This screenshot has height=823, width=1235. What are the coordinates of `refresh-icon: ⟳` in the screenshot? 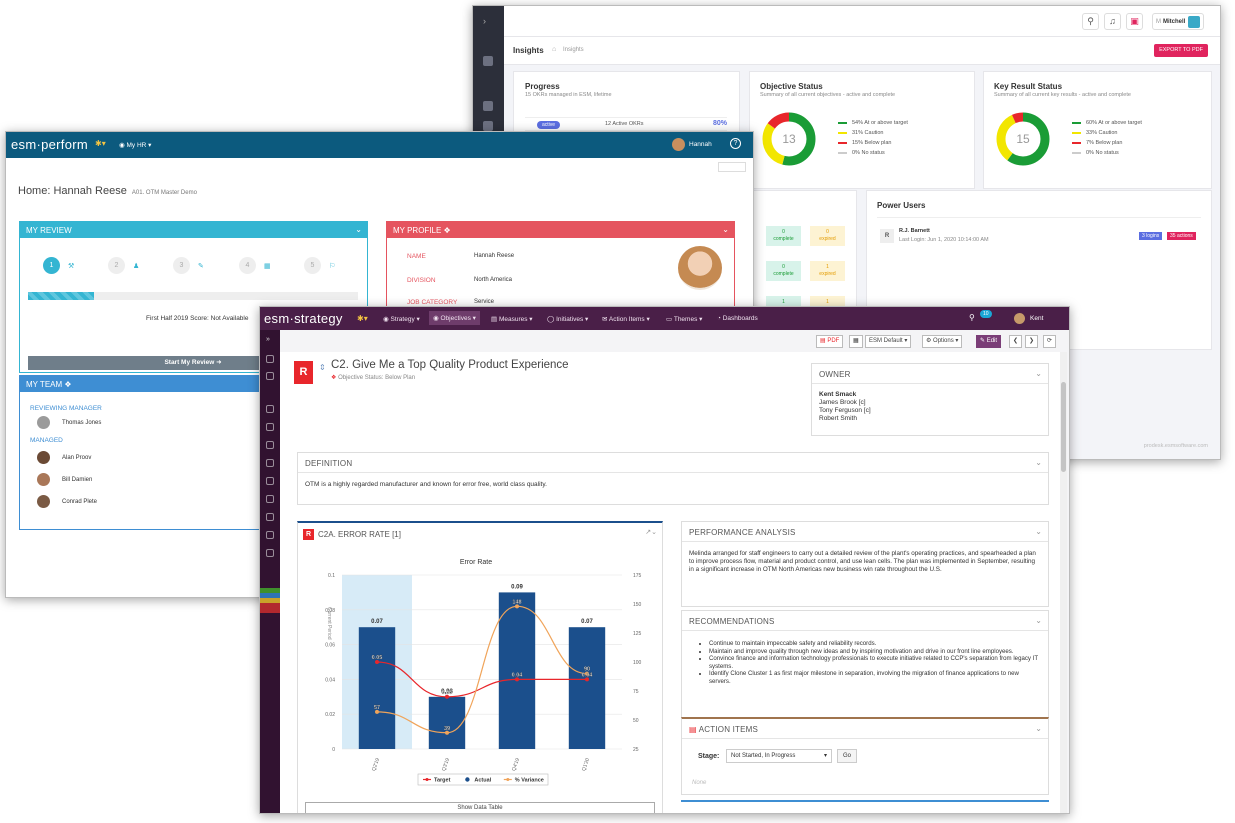 It's located at (1050, 341).